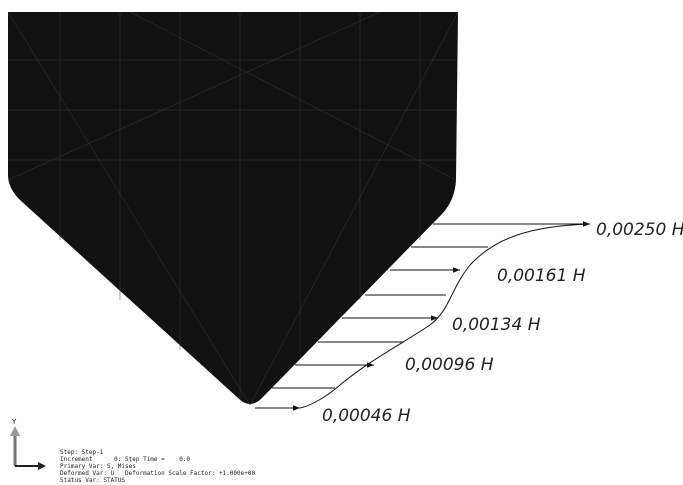 The height and width of the screenshot is (485, 683). Describe the element at coordinates (82, 452) in the screenshot. I see `info-line: Step: Step-1` at that location.